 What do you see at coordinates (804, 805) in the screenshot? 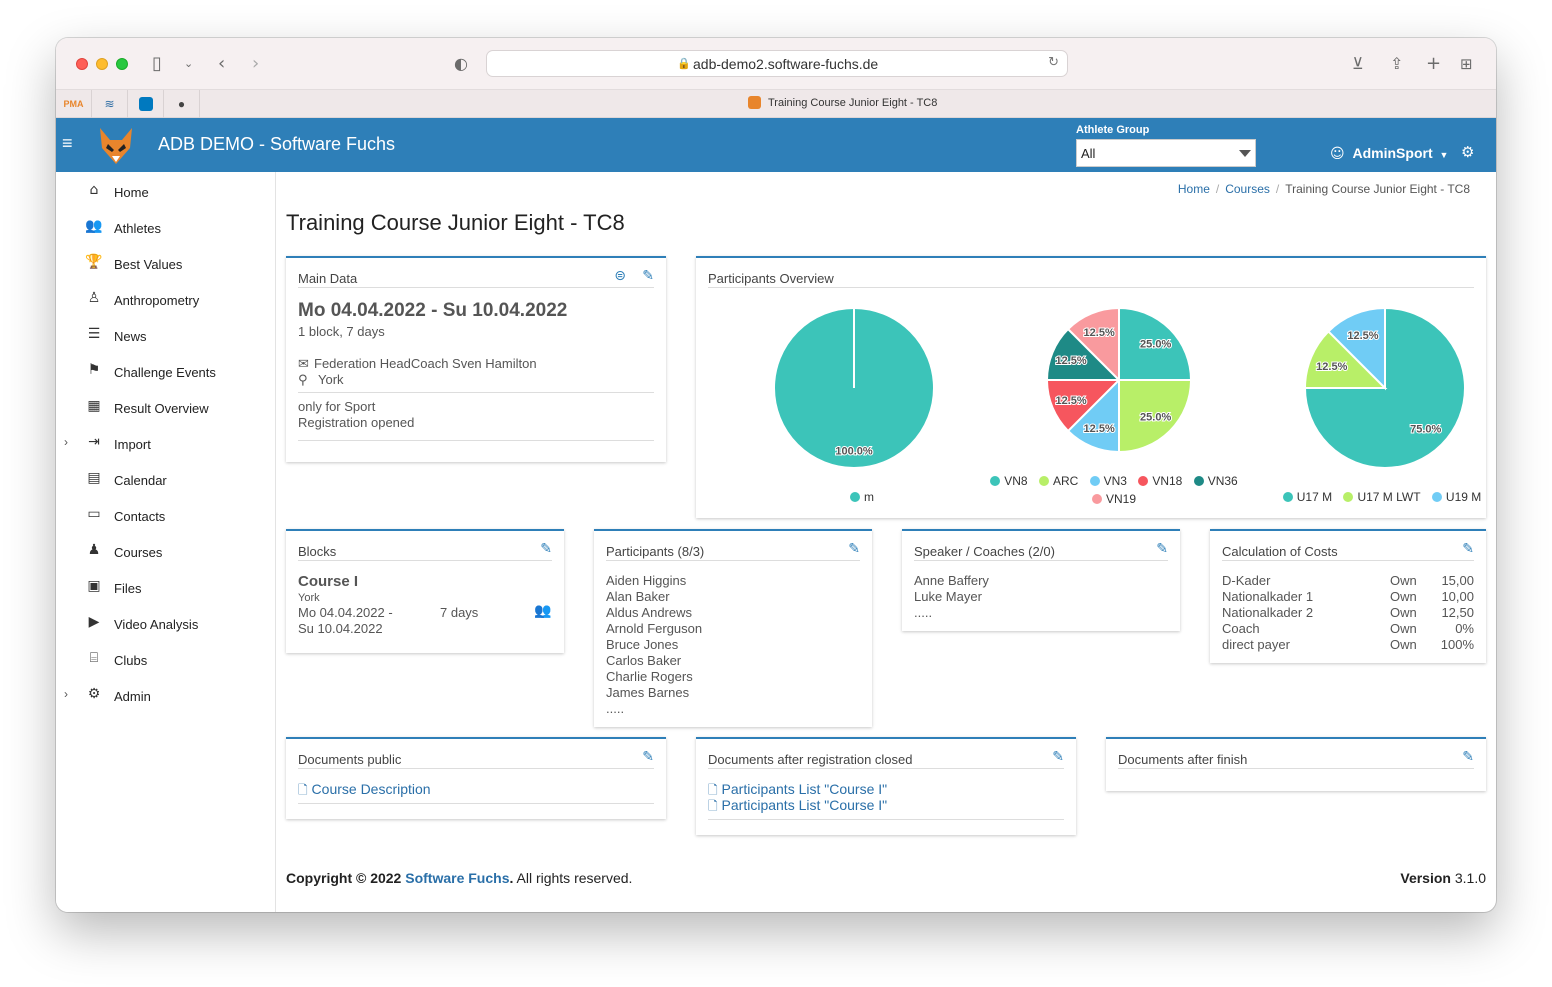
I see `document-participants-list-pdf: Participants List "Course I"` at bounding box center [804, 805].